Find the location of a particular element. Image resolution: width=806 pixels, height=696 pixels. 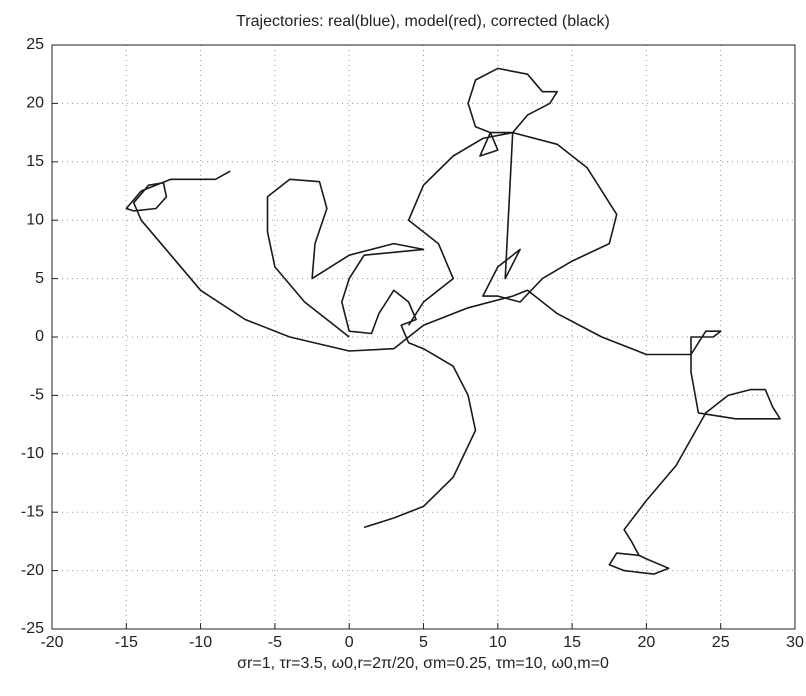

y-tick-label: 5 is located at coordinates (39, 278).